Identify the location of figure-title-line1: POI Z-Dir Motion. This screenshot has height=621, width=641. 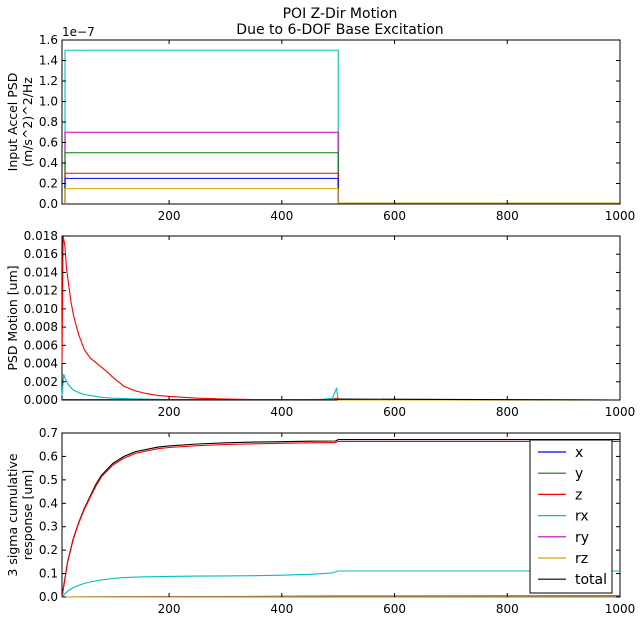
(340, 14).